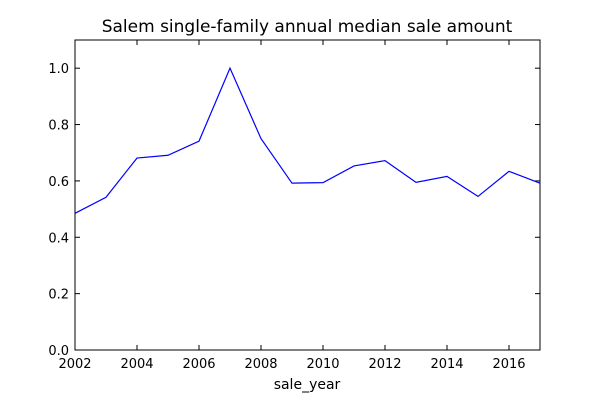  What do you see at coordinates (384, 364) in the screenshot?
I see `x-tick-label: 2012` at bounding box center [384, 364].